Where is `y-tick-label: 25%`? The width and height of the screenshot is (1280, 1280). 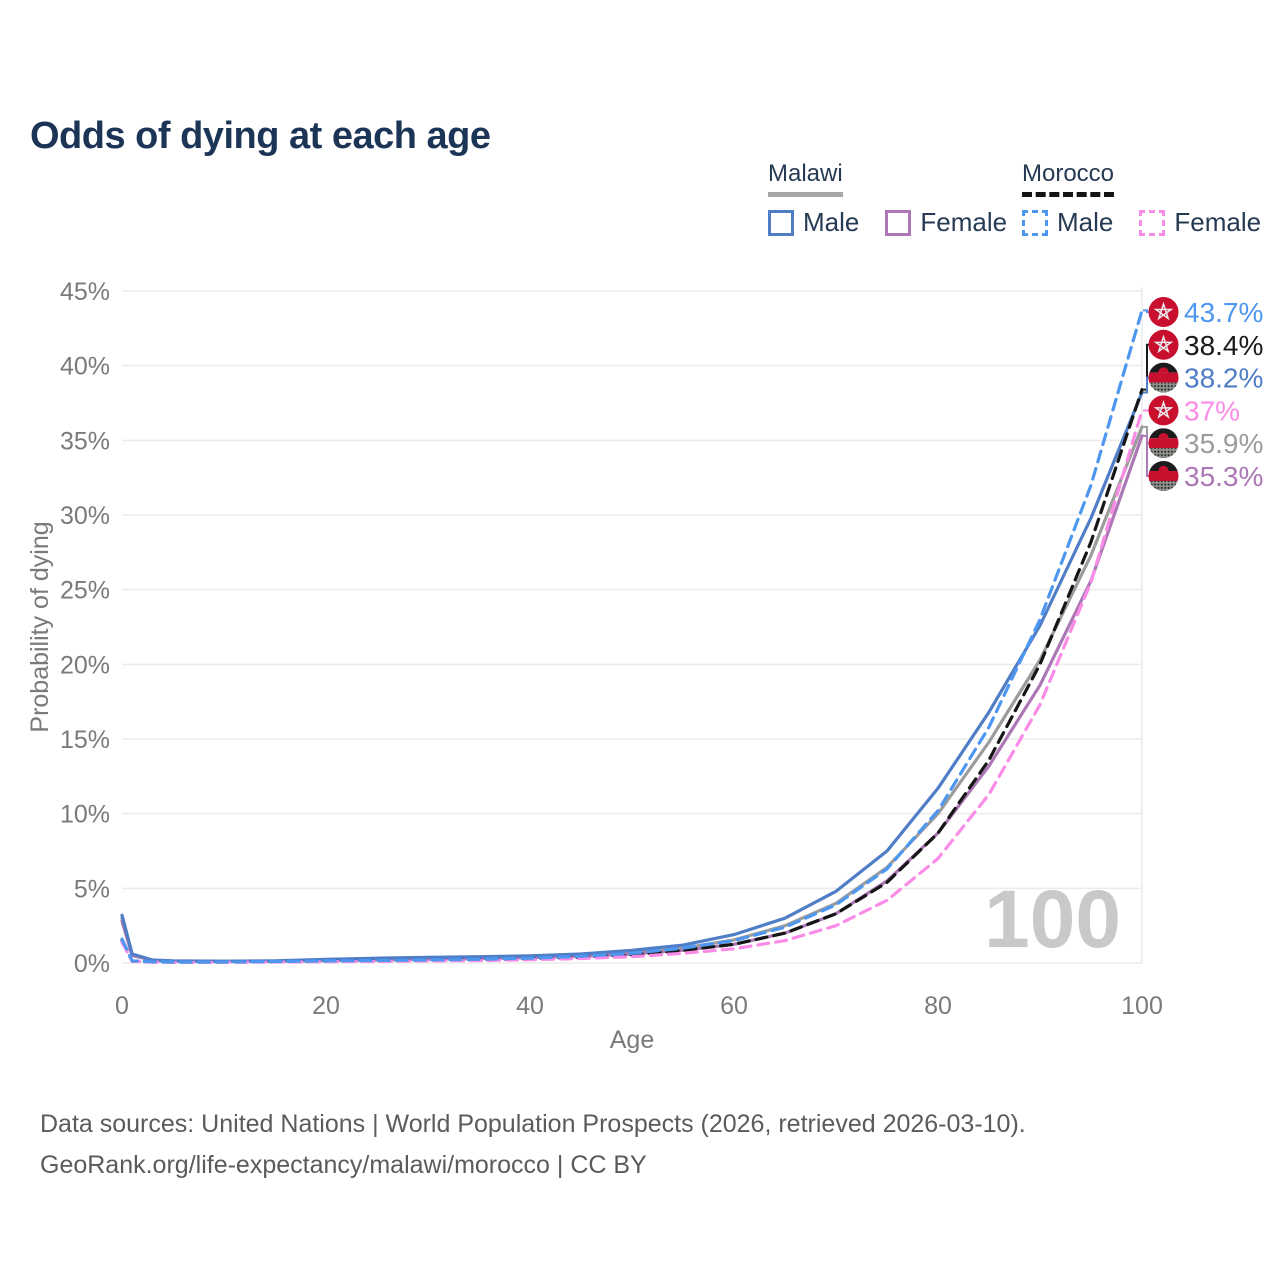 y-tick-label: 25% is located at coordinates (85, 591).